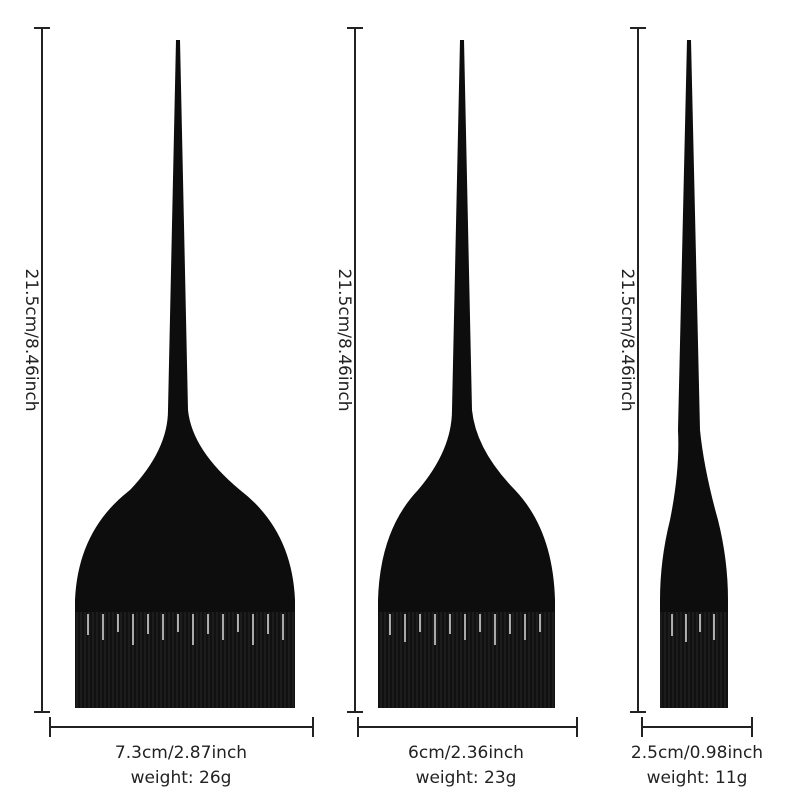  What do you see at coordinates (466, 778) in the screenshot?
I see `weight-label-2: weight: 23g` at bounding box center [466, 778].